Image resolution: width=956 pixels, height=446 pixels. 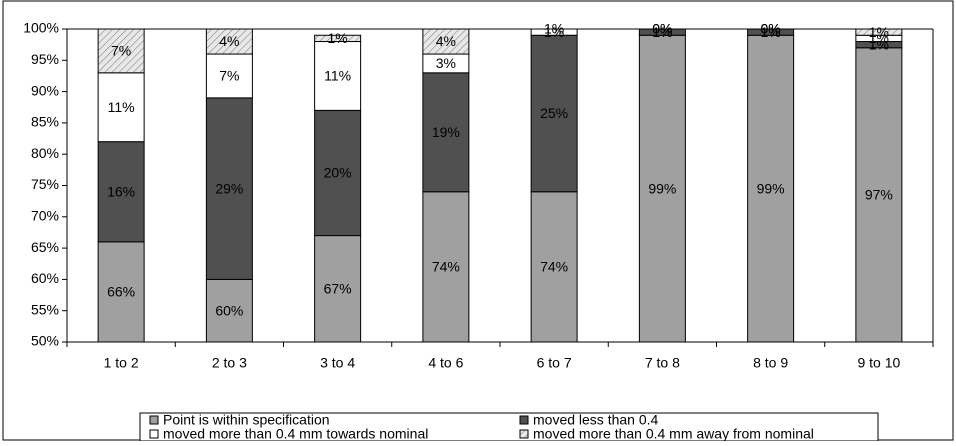 What do you see at coordinates (662, 363) in the screenshot?
I see `x-tick-label: 7 to 8` at bounding box center [662, 363].